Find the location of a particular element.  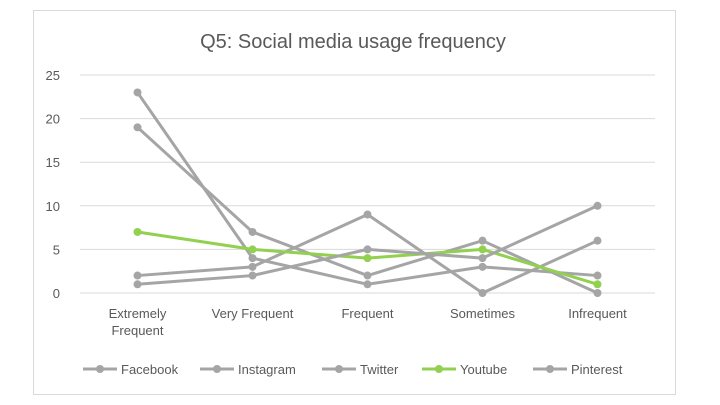

chart-title: Q5: Social media usage frequency is located at coordinates (353, 42).